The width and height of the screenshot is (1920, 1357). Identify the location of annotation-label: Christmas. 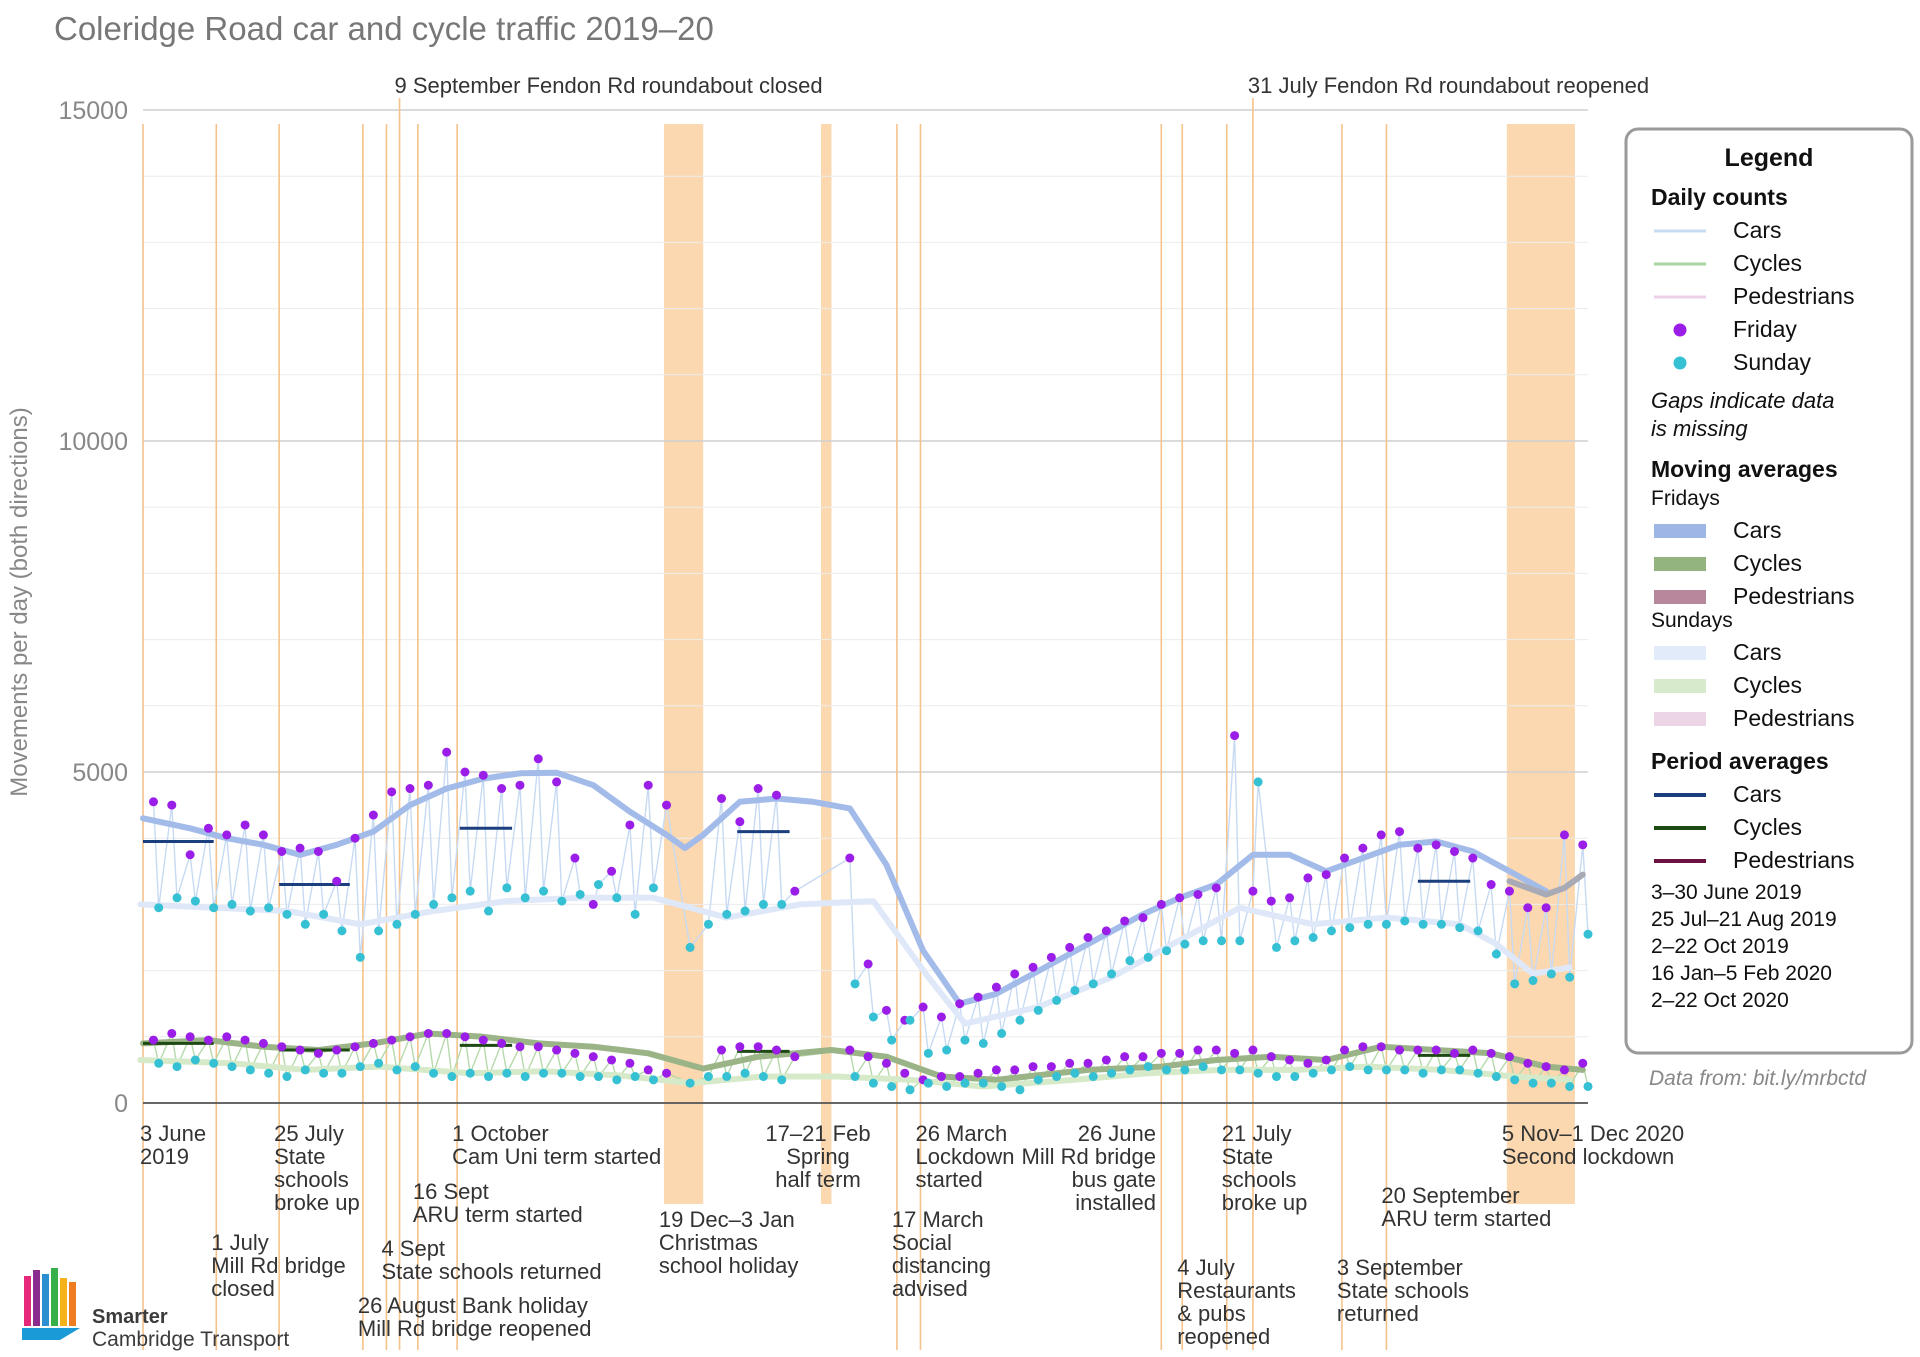
(708, 1242).